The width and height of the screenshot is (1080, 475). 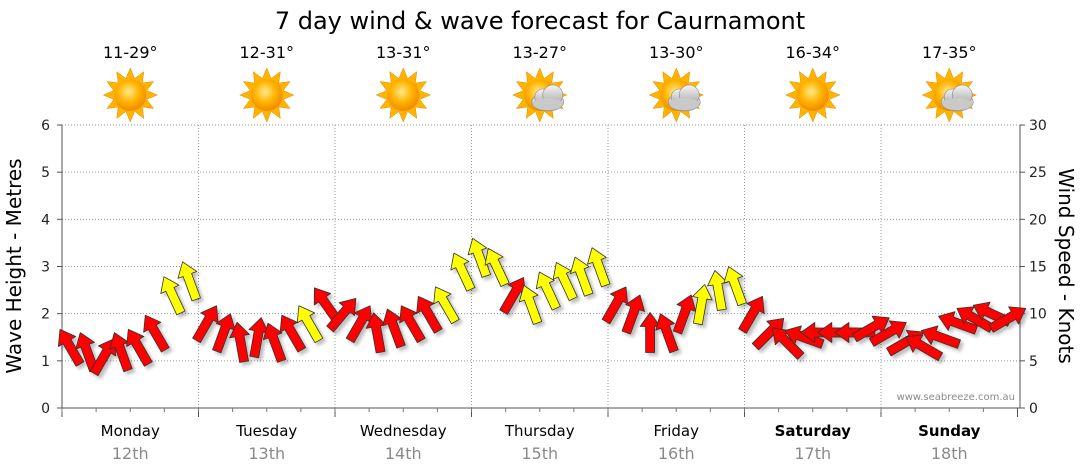 I want to click on right-tick-label: 15, so click(x=1038, y=268).